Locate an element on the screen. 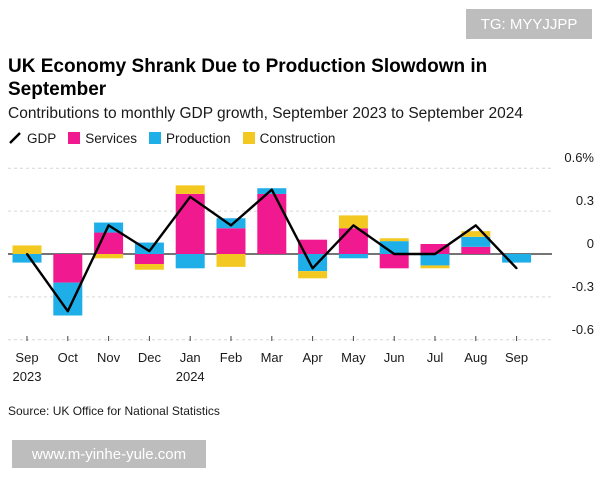 The width and height of the screenshot is (600, 480). x-tick-label: Apr is located at coordinates (312, 357).